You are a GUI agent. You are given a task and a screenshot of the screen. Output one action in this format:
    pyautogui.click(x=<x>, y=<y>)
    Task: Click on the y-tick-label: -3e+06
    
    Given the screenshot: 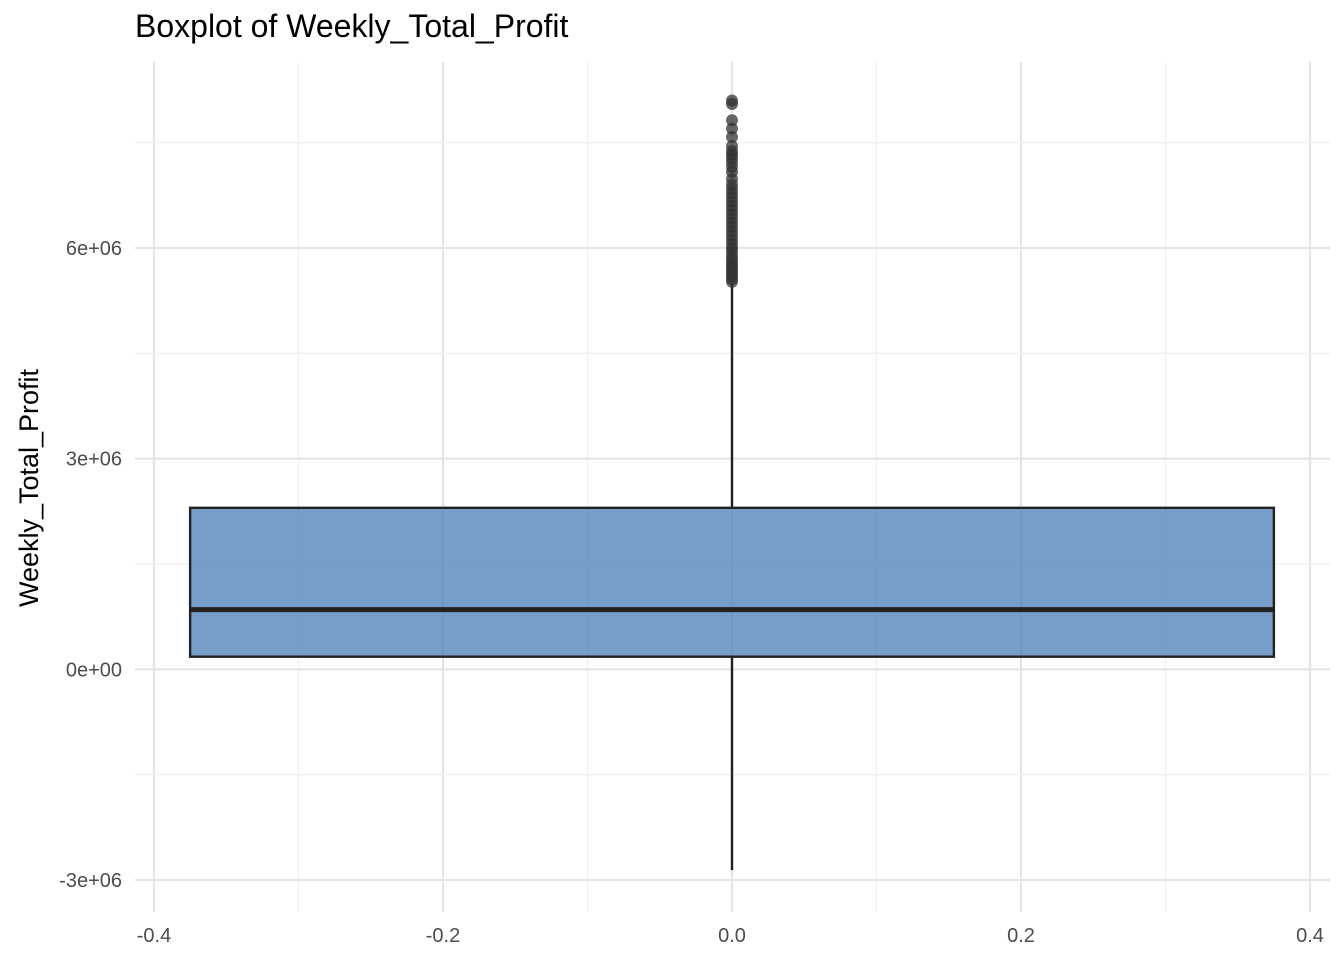 What is the action you would take?
    pyautogui.click(x=90, y=881)
    